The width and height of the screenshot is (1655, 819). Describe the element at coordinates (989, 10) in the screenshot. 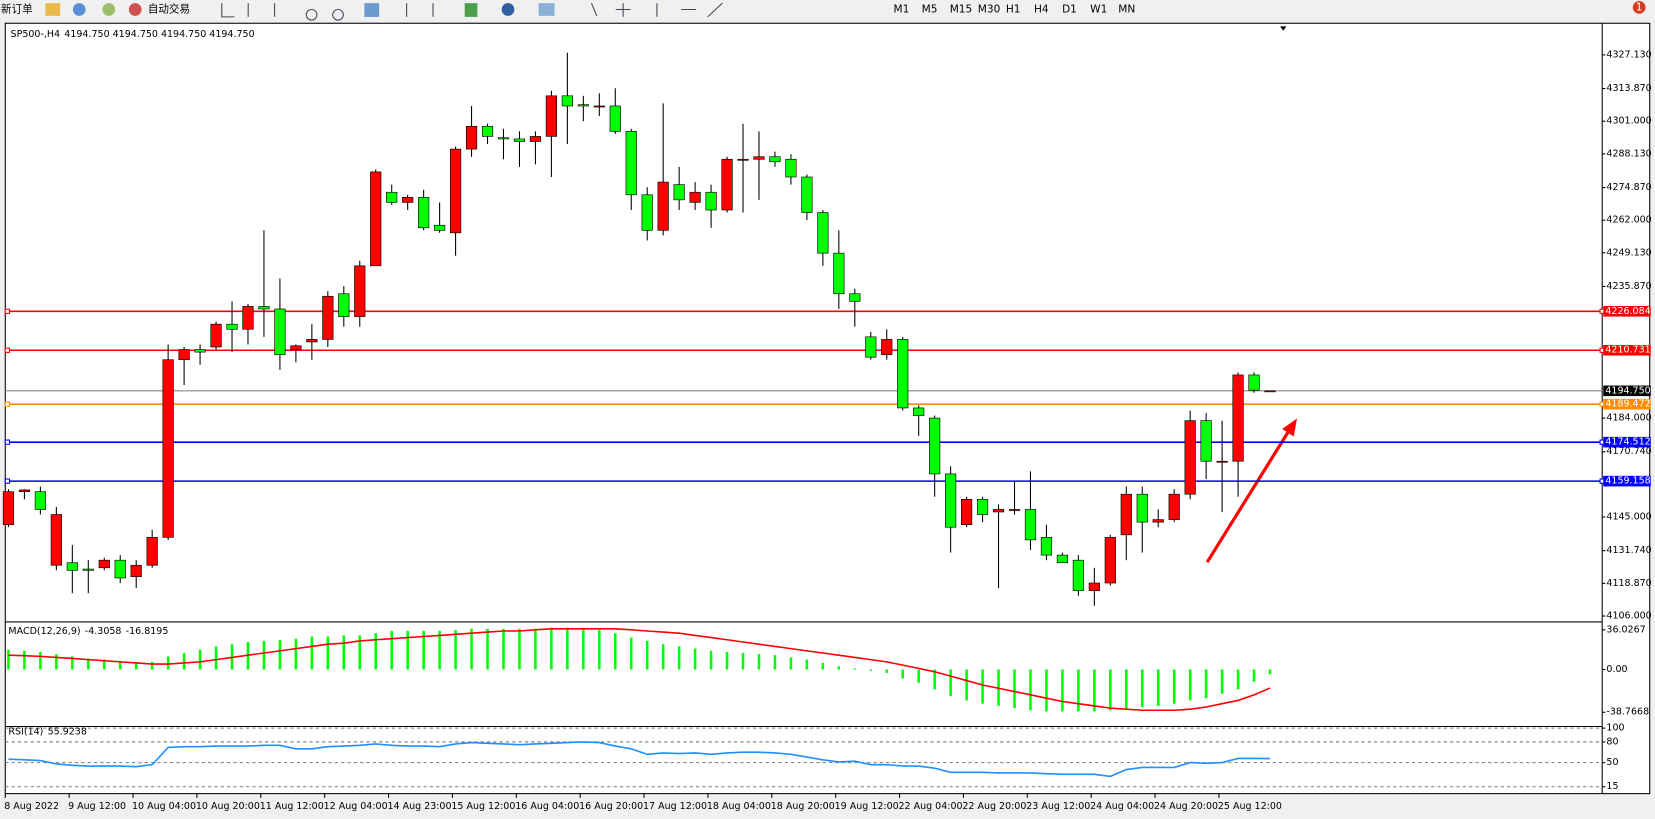

I see `timeframe-button: M30` at that location.